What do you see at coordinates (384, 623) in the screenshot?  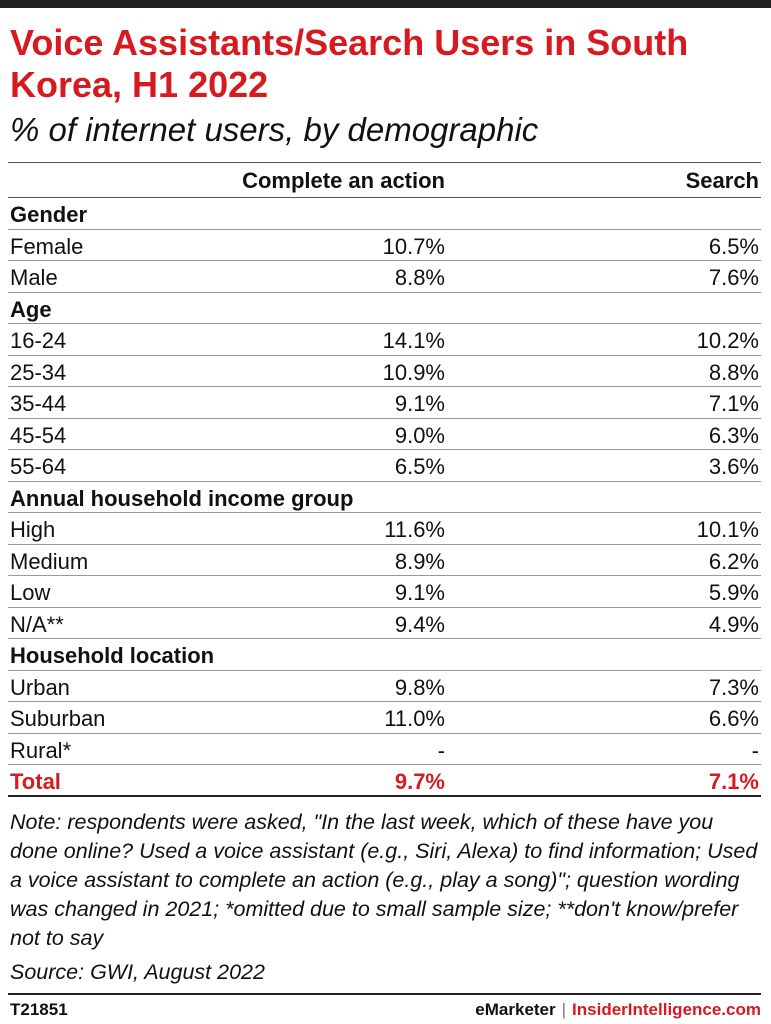 I see `table-row: N/A** 9.4% 4.9%` at bounding box center [384, 623].